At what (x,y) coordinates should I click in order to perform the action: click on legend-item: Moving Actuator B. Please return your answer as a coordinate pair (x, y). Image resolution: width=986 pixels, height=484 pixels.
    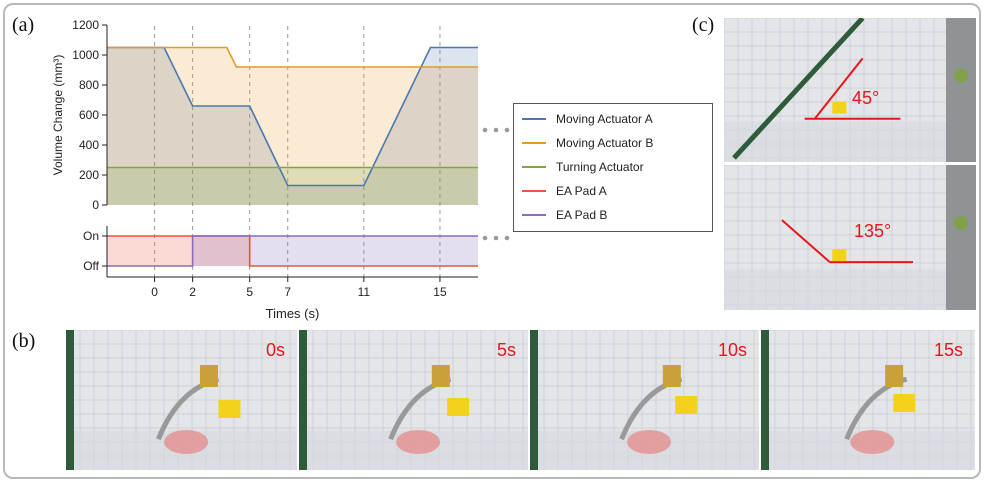
    Looking at the image, I should click on (587, 143).